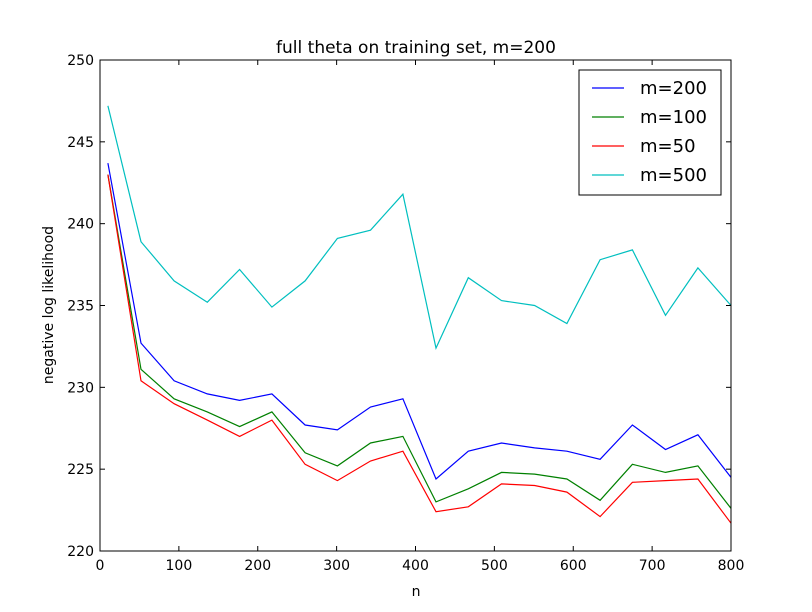 This screenshot has height=612, width=812. Describe the element at coordinates (257, 566) in the screenshot. I see `x-tick-label: 200` at that location.